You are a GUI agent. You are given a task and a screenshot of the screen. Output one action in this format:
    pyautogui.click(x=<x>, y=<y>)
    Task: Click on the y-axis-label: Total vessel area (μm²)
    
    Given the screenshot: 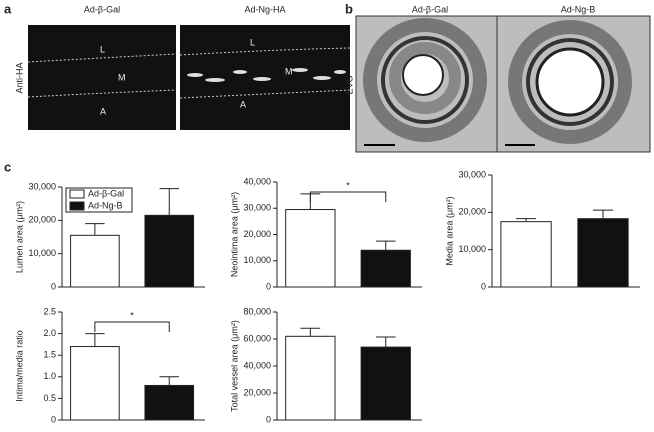 What is the action you would take?
    pyautogui.click(x=234, y=366)
    